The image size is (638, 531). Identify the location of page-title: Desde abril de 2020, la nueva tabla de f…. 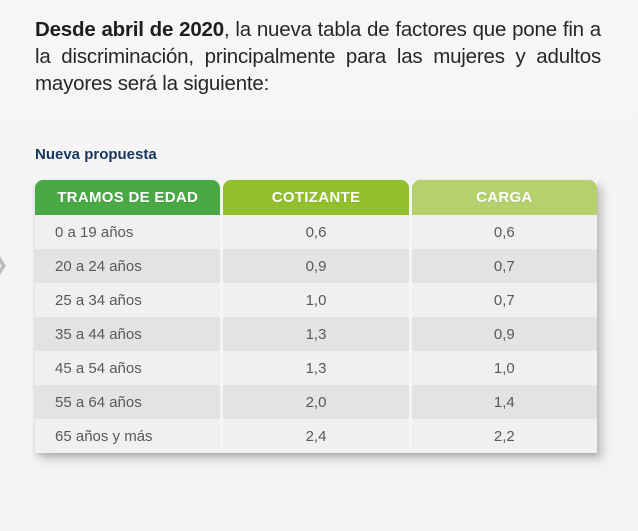
(318, 56).